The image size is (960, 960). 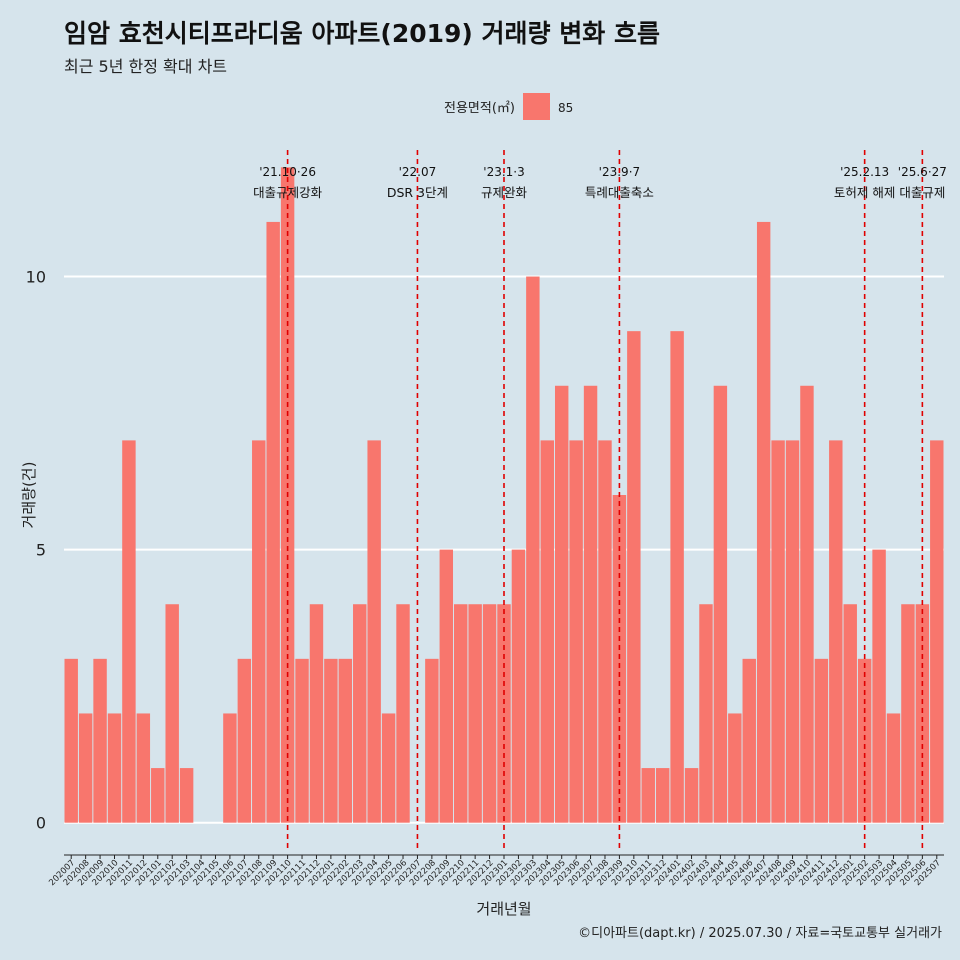 I want to click on event-date-label: '22.07, so click(x=418, y=172).